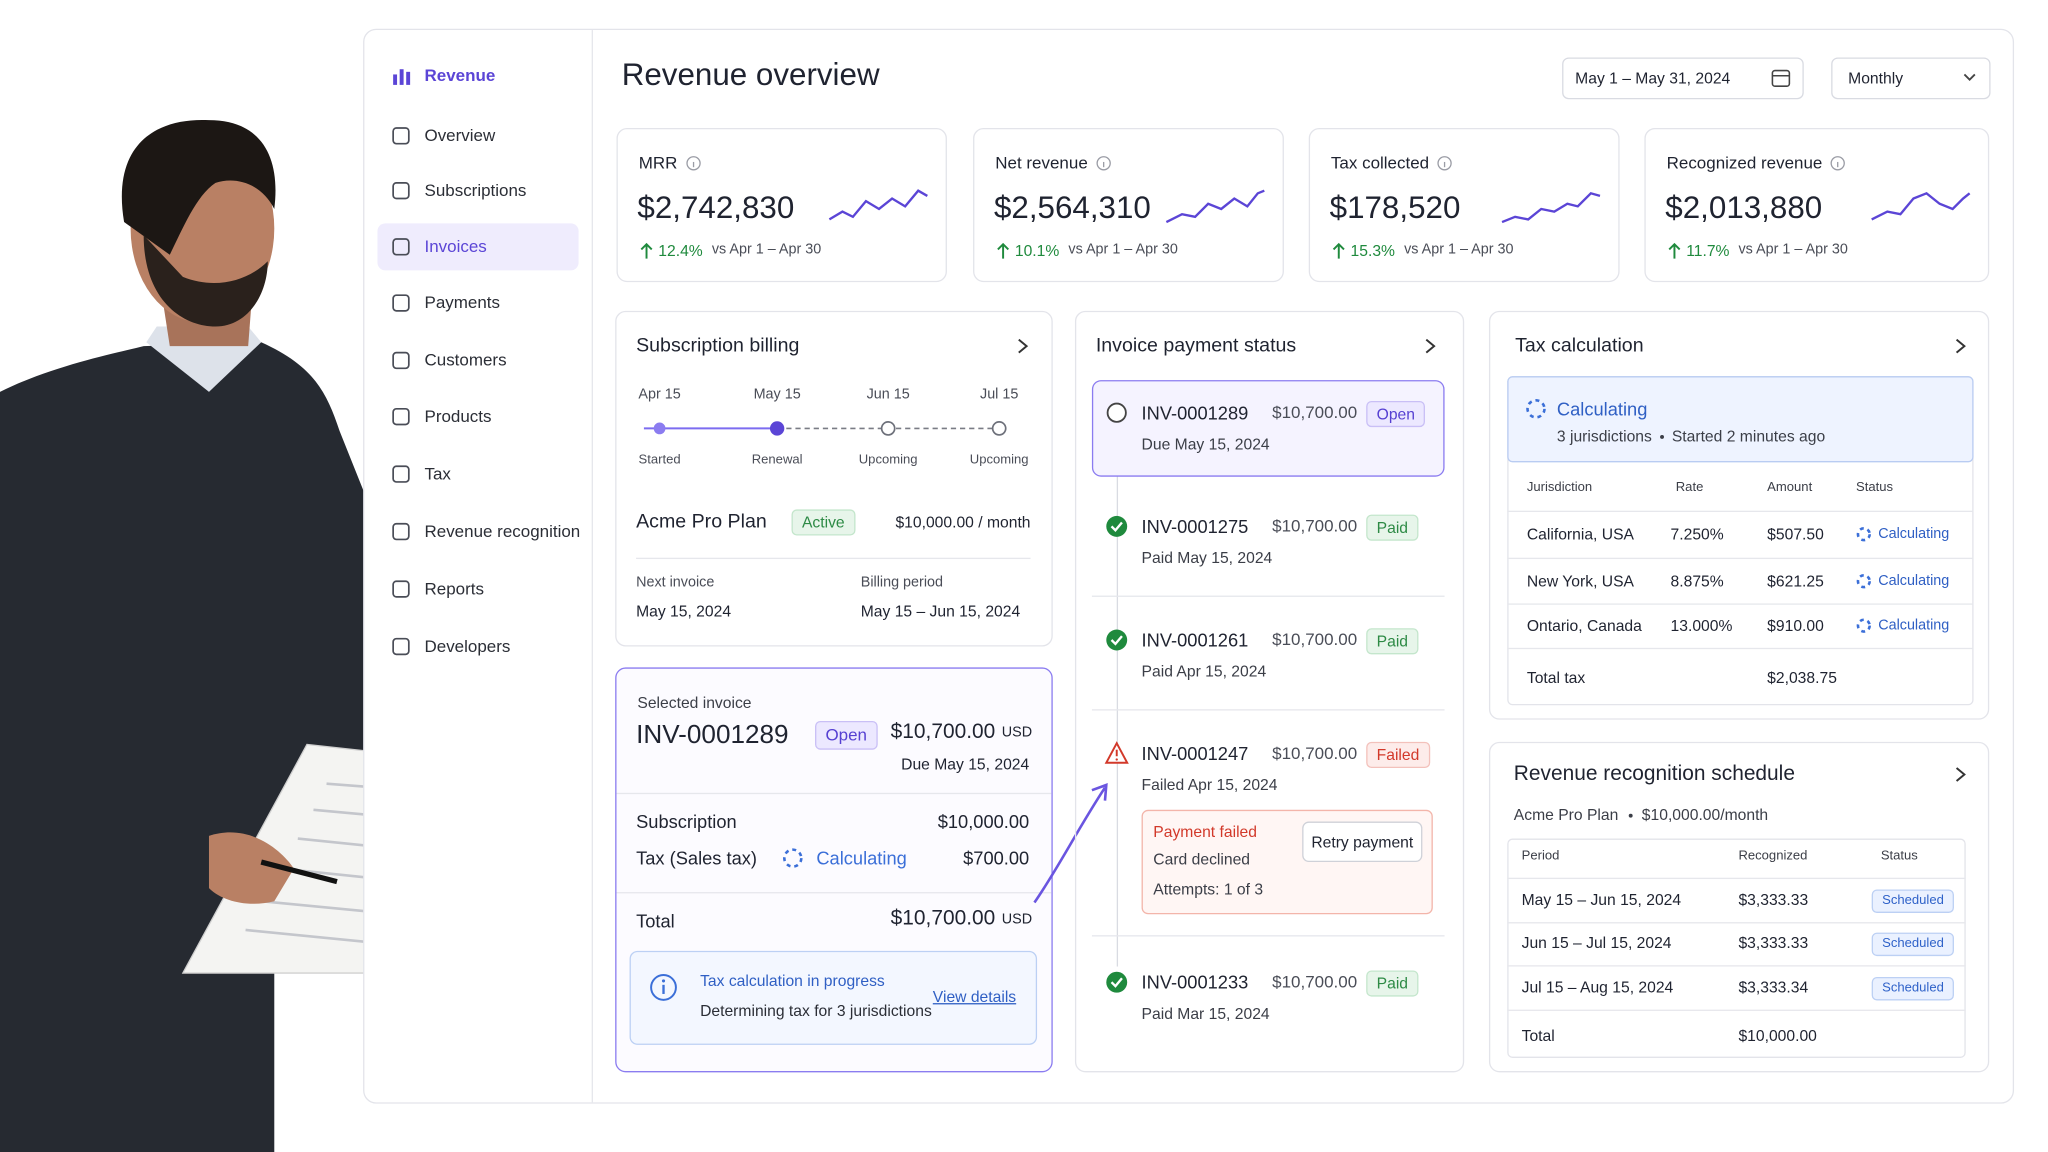 Image resolution: width=2048 pixels, height=1152 pixels. What do you see at coordinates (846, 735) in the screenshot?
I see `status-badge: Open` at bounding box center [846, 735].